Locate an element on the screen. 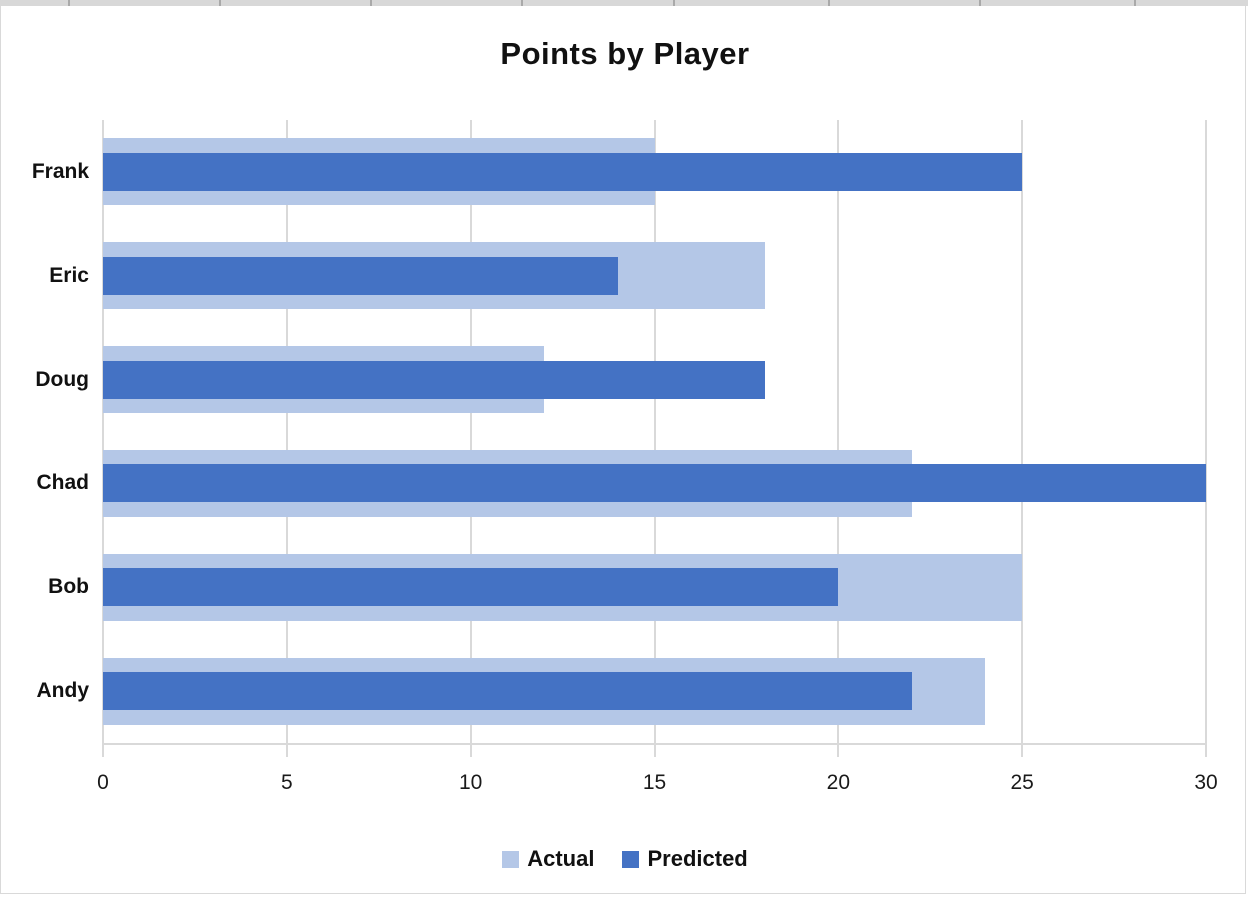  bar-predicted-chad is located at coordinates (654, 483).